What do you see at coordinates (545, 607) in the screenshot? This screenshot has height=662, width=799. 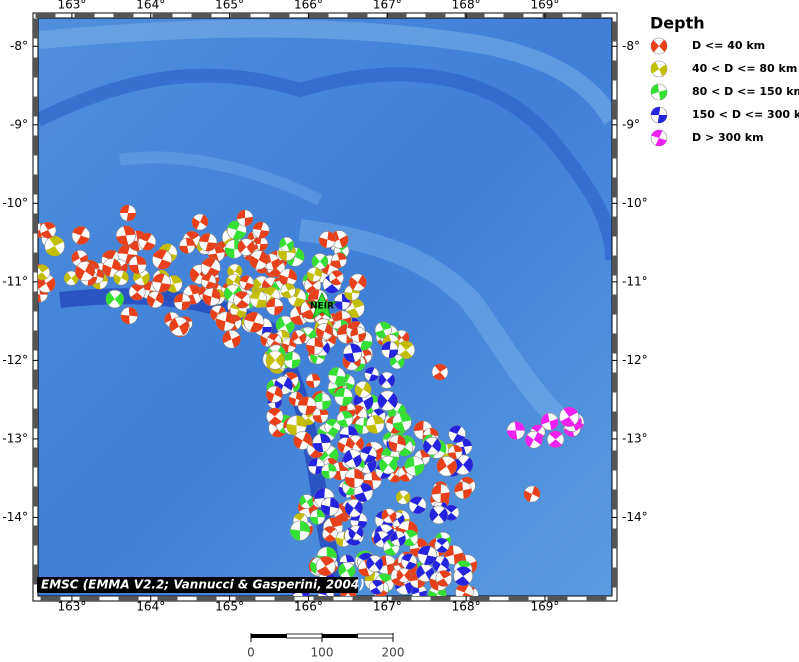 I see `lon-label-bottom: 169°` at bounding box center [545, 607].